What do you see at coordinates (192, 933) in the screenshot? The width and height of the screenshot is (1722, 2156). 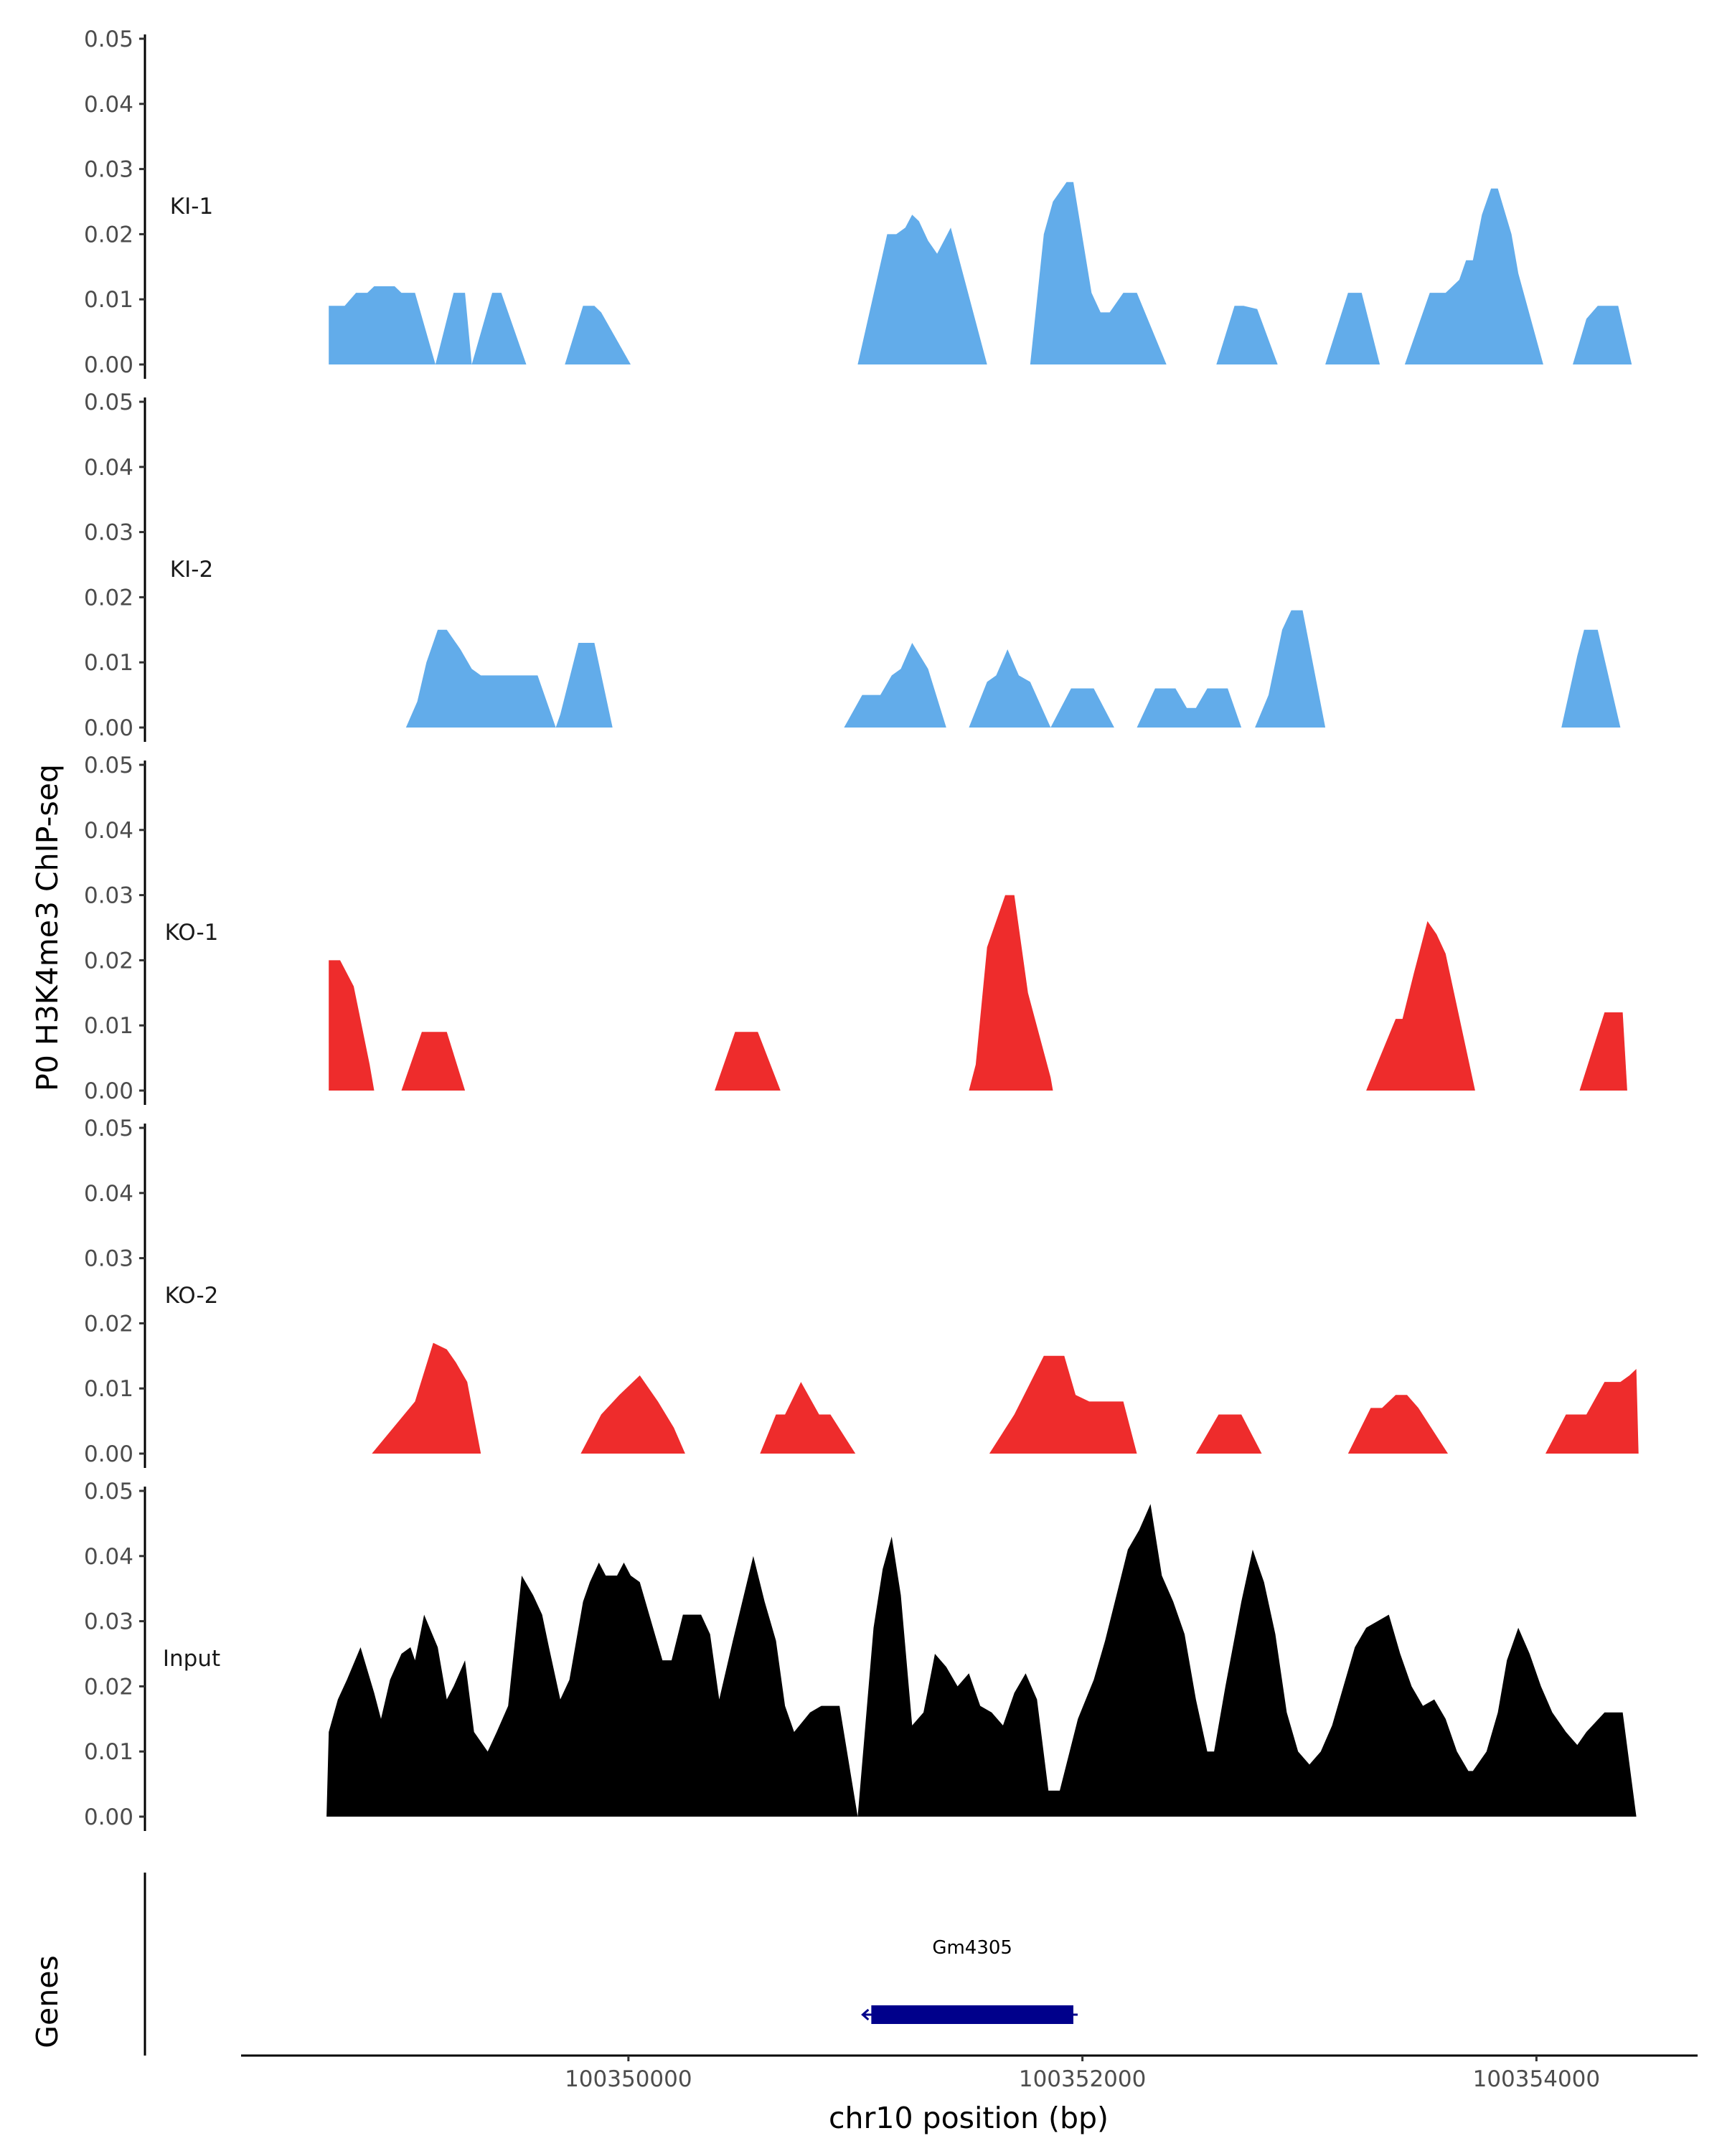 I see `track-label: KO-1` at bounding box center [192, 933].